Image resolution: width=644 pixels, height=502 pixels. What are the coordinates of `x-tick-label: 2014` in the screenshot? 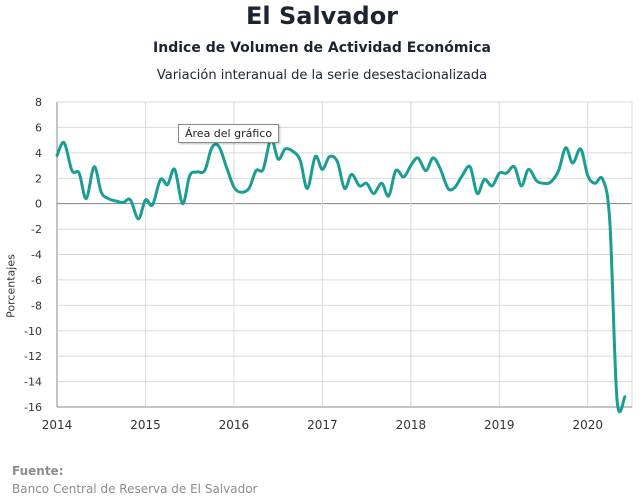 It's located at (57, 425).